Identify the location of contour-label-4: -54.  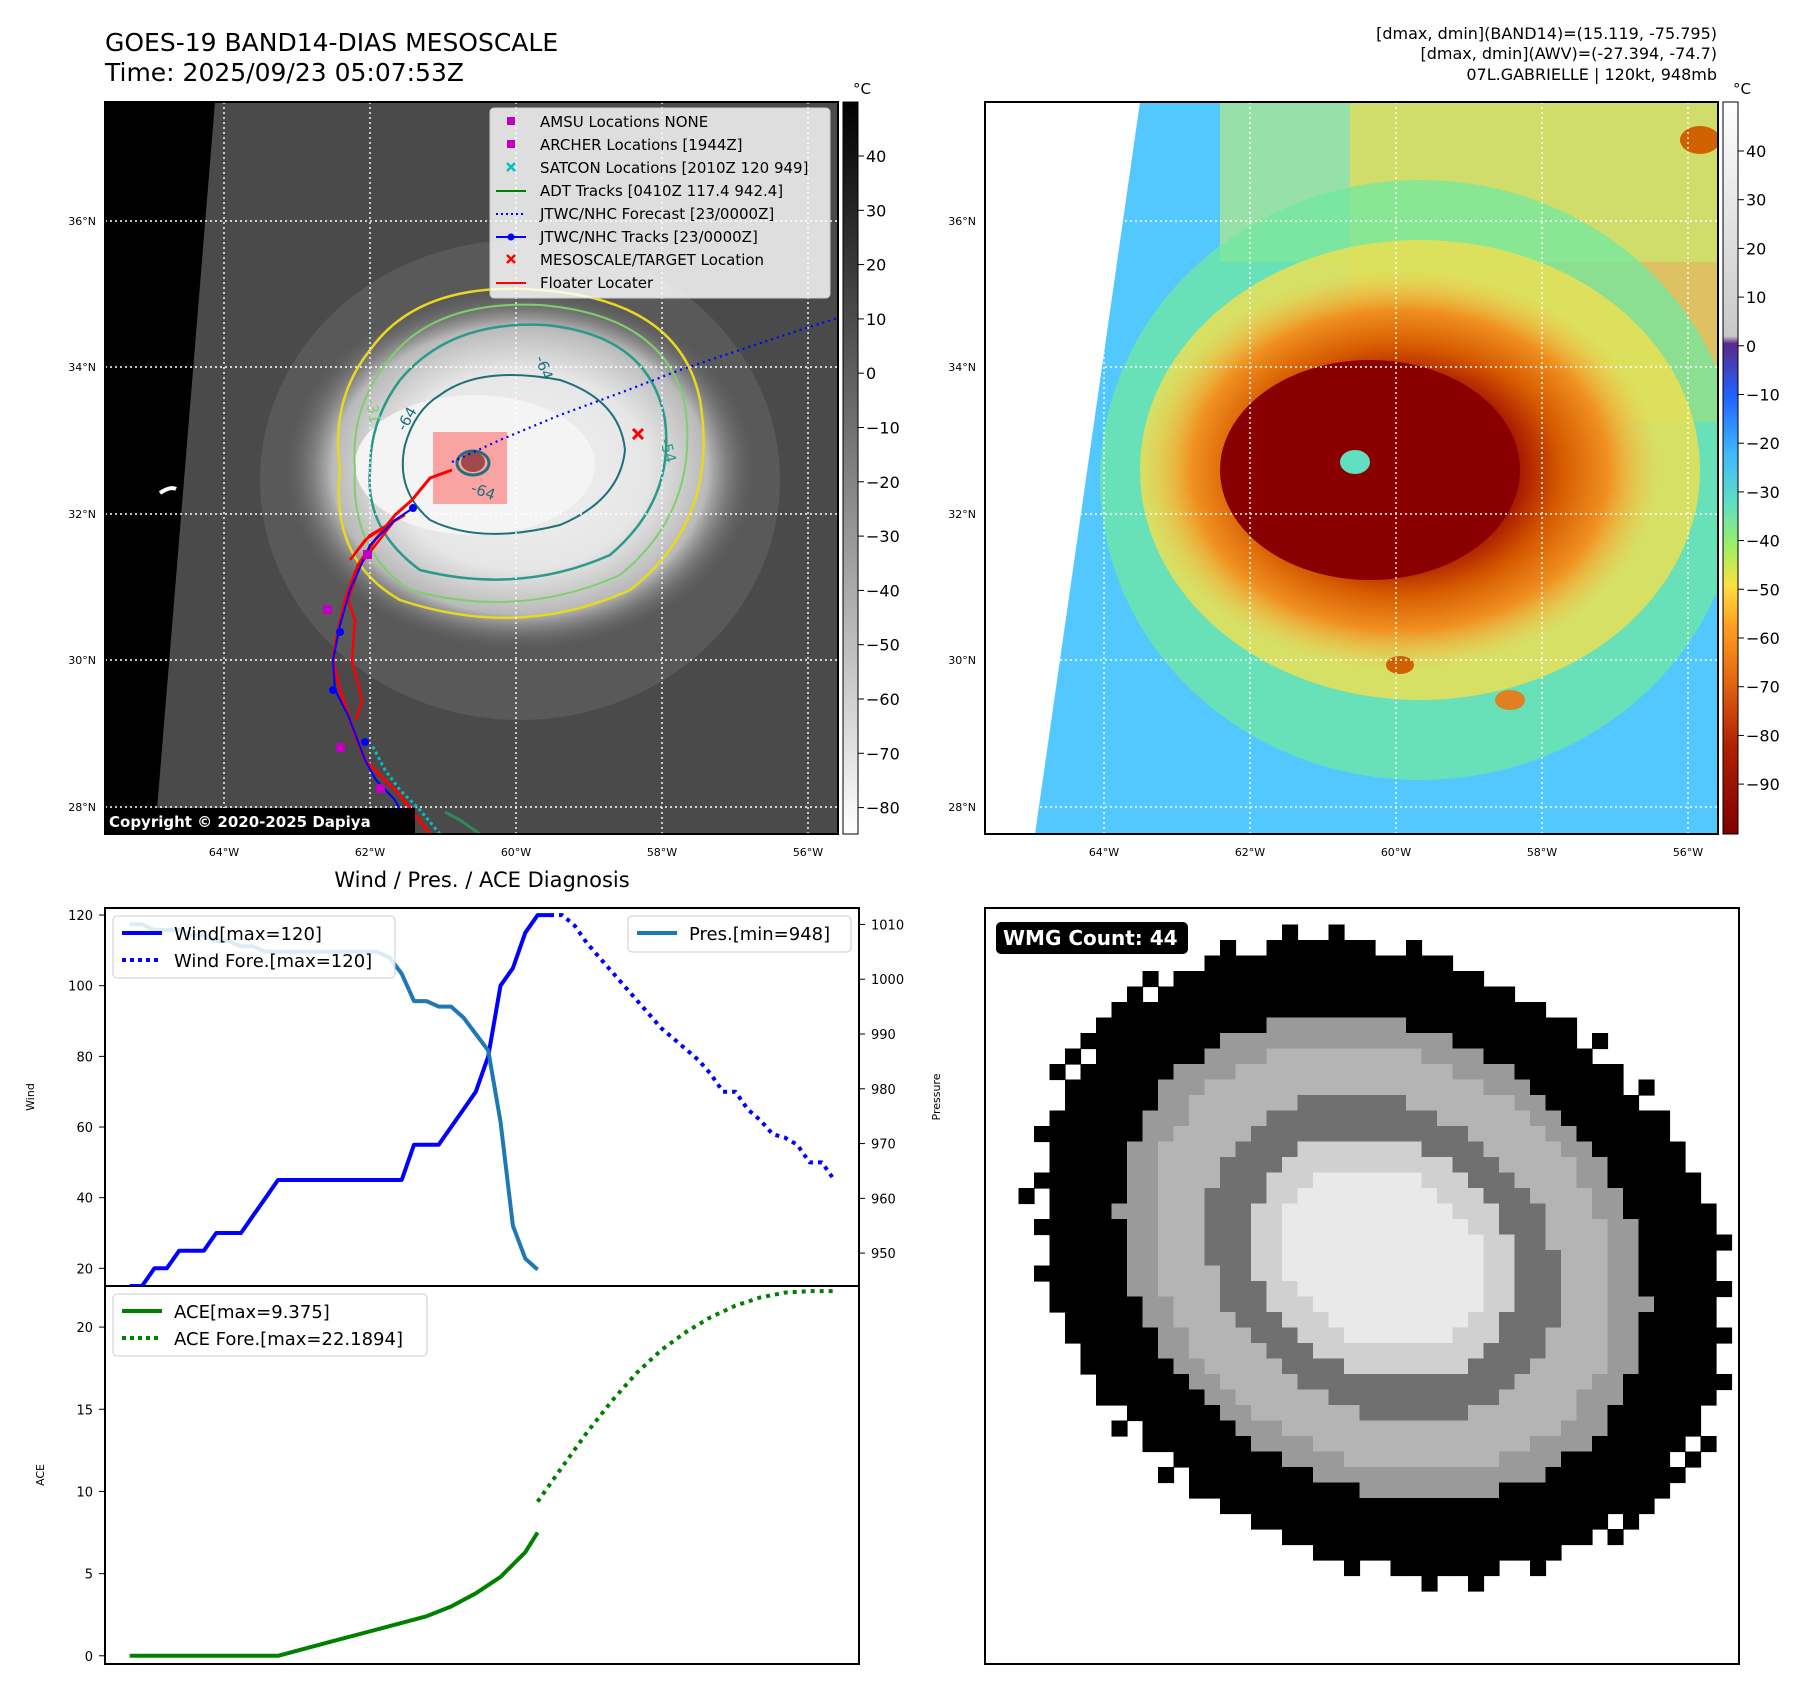
(668, 450).